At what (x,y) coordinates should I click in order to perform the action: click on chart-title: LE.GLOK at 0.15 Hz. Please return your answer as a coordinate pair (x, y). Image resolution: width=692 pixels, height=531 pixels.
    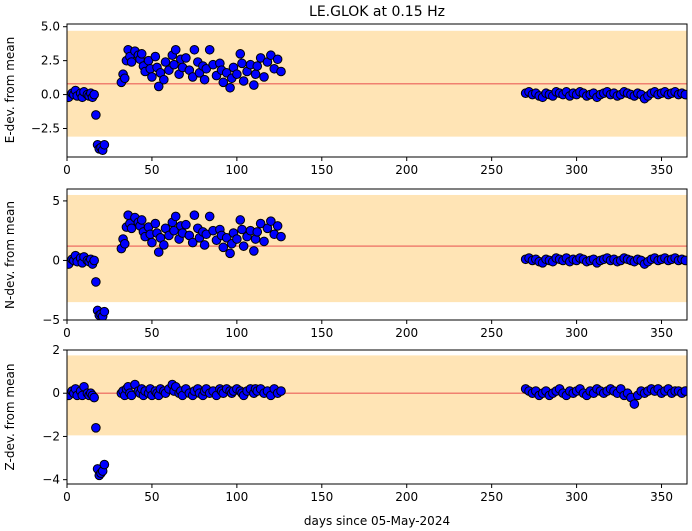
    Looking at the image, I should click on (377, 12).